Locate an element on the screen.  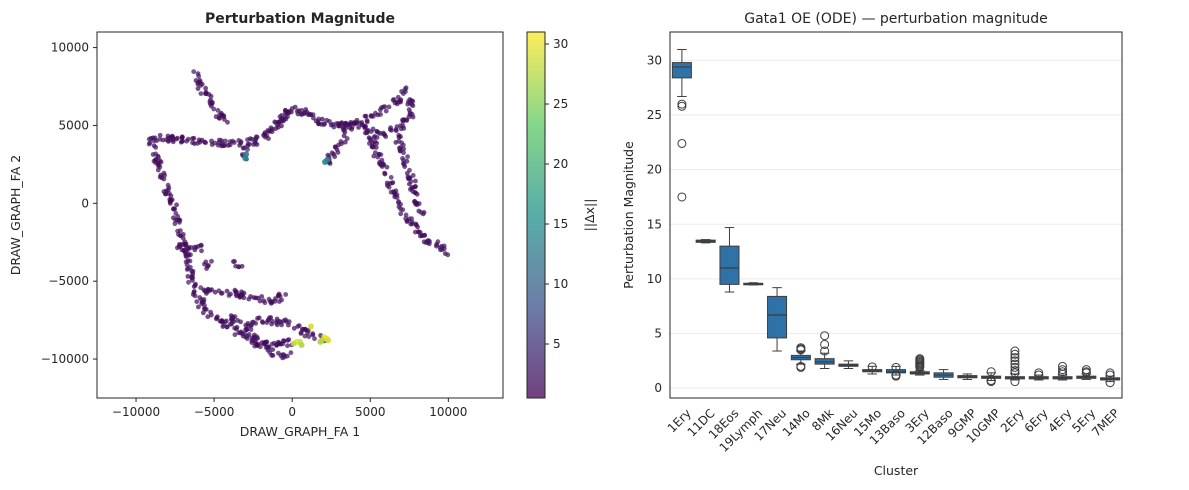
box-y-tick-label: 10 is located at coordinates (654, 279).